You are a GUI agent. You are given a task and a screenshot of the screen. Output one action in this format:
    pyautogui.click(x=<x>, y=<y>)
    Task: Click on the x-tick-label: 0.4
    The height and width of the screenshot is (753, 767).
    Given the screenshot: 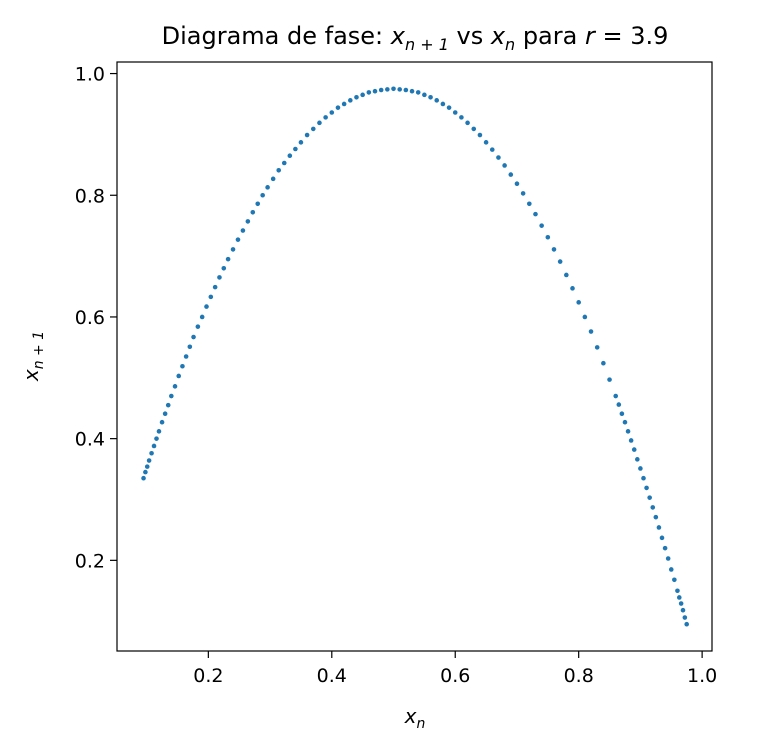 What is the action you would take?
    pyautogui.click(x=332, y=676)
    